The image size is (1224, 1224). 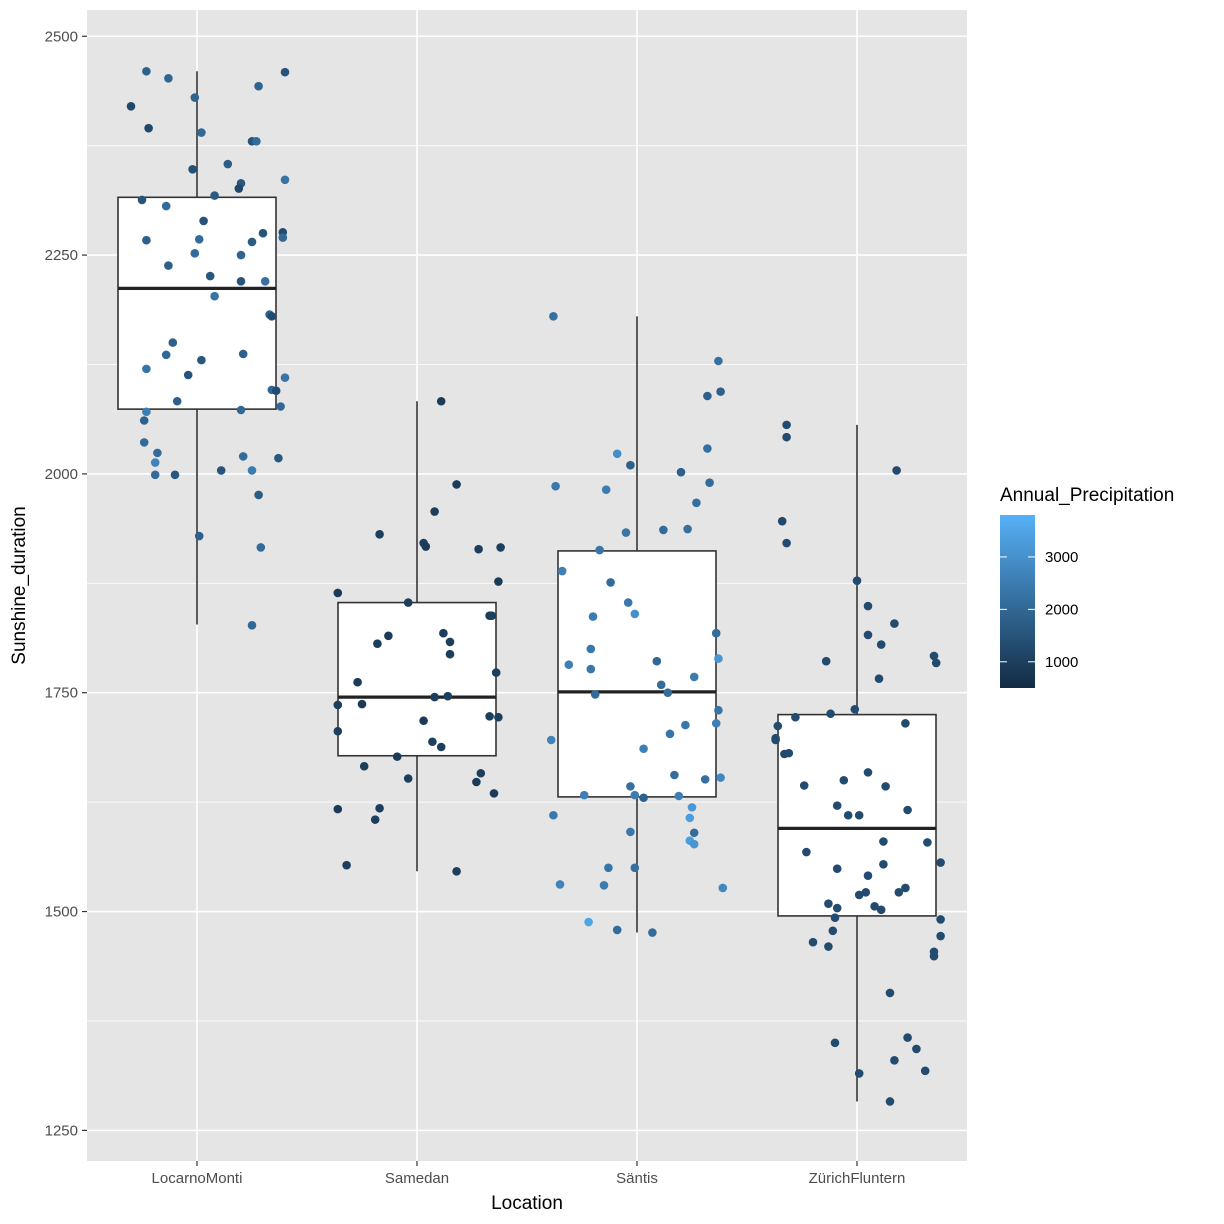 I want to click on y-tick-label: 2000, so click(x=61, y=474).